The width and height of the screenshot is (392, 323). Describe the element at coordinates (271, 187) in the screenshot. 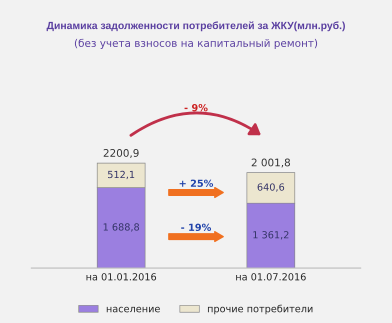

I see `data-label: 640,6` at that location.